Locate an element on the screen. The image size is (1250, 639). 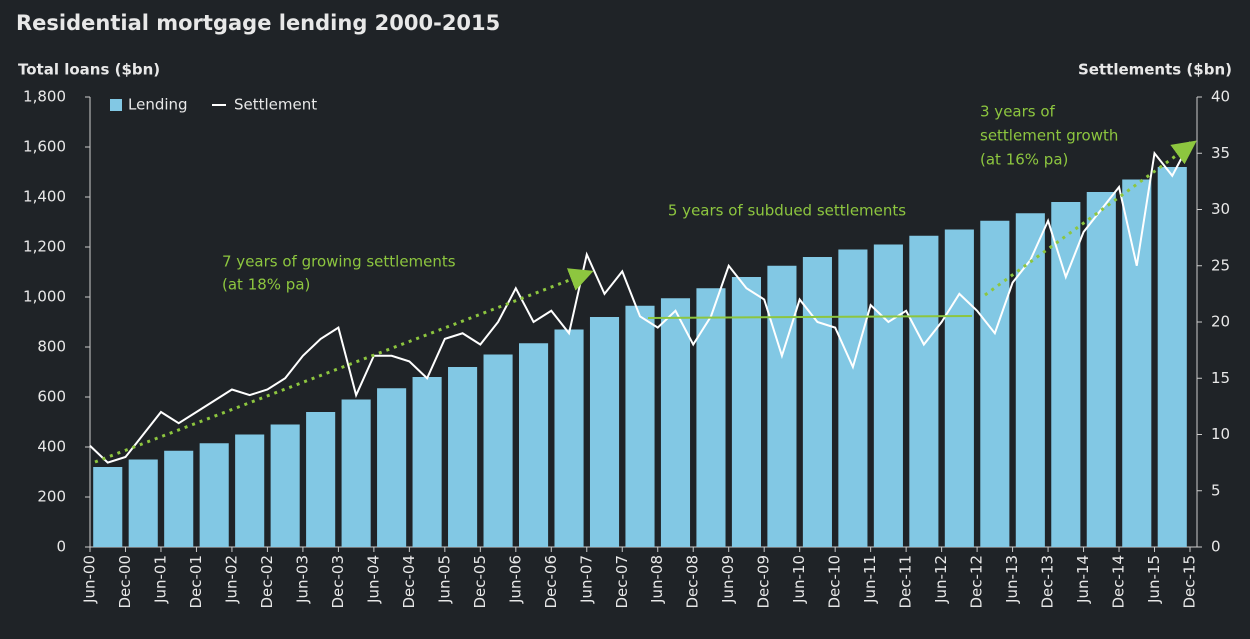
annotation: (at 16% pa) is located at coordinates (1024, 160).